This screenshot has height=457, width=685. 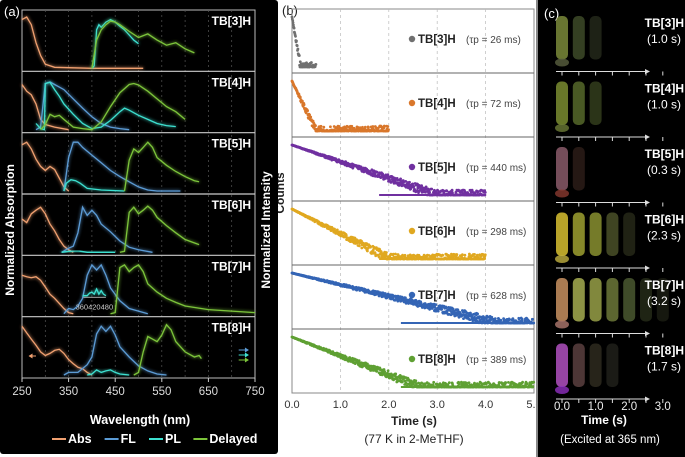 What do you see at coordinates (246, 355) in the screenshot?
I see `right-arrow-head-icon` at bounding box center [246, 355].